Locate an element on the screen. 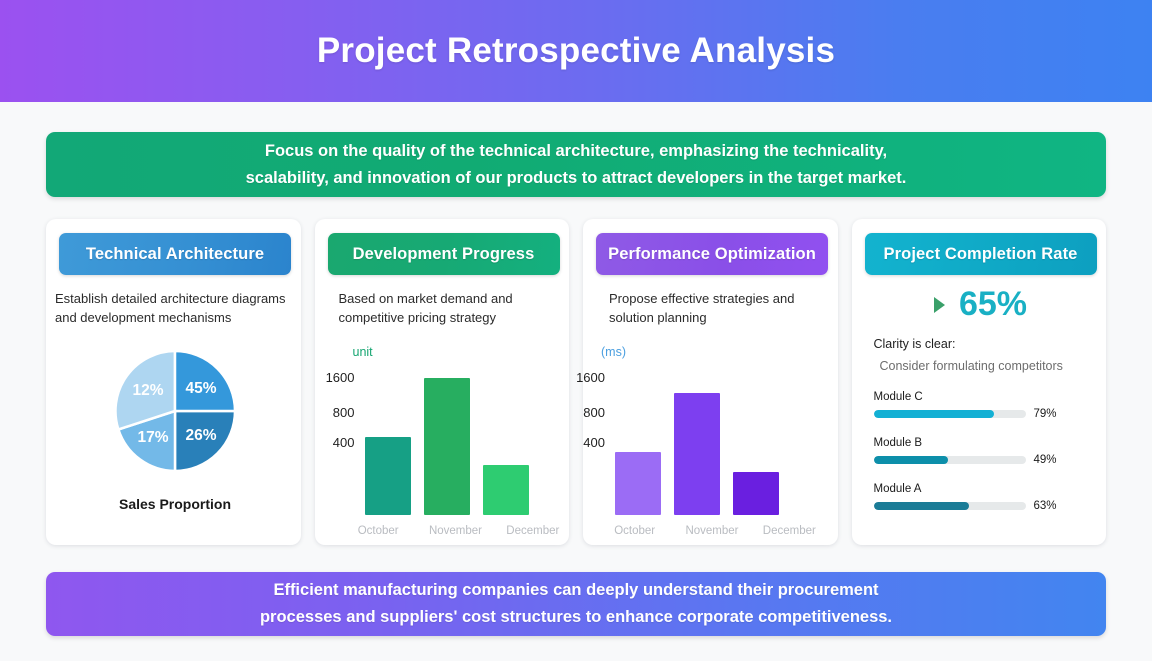 The height and width of the screenshot is (661, 1152). kpi-note-primary: Clarity is clear: is located at coordinates (914, 344).